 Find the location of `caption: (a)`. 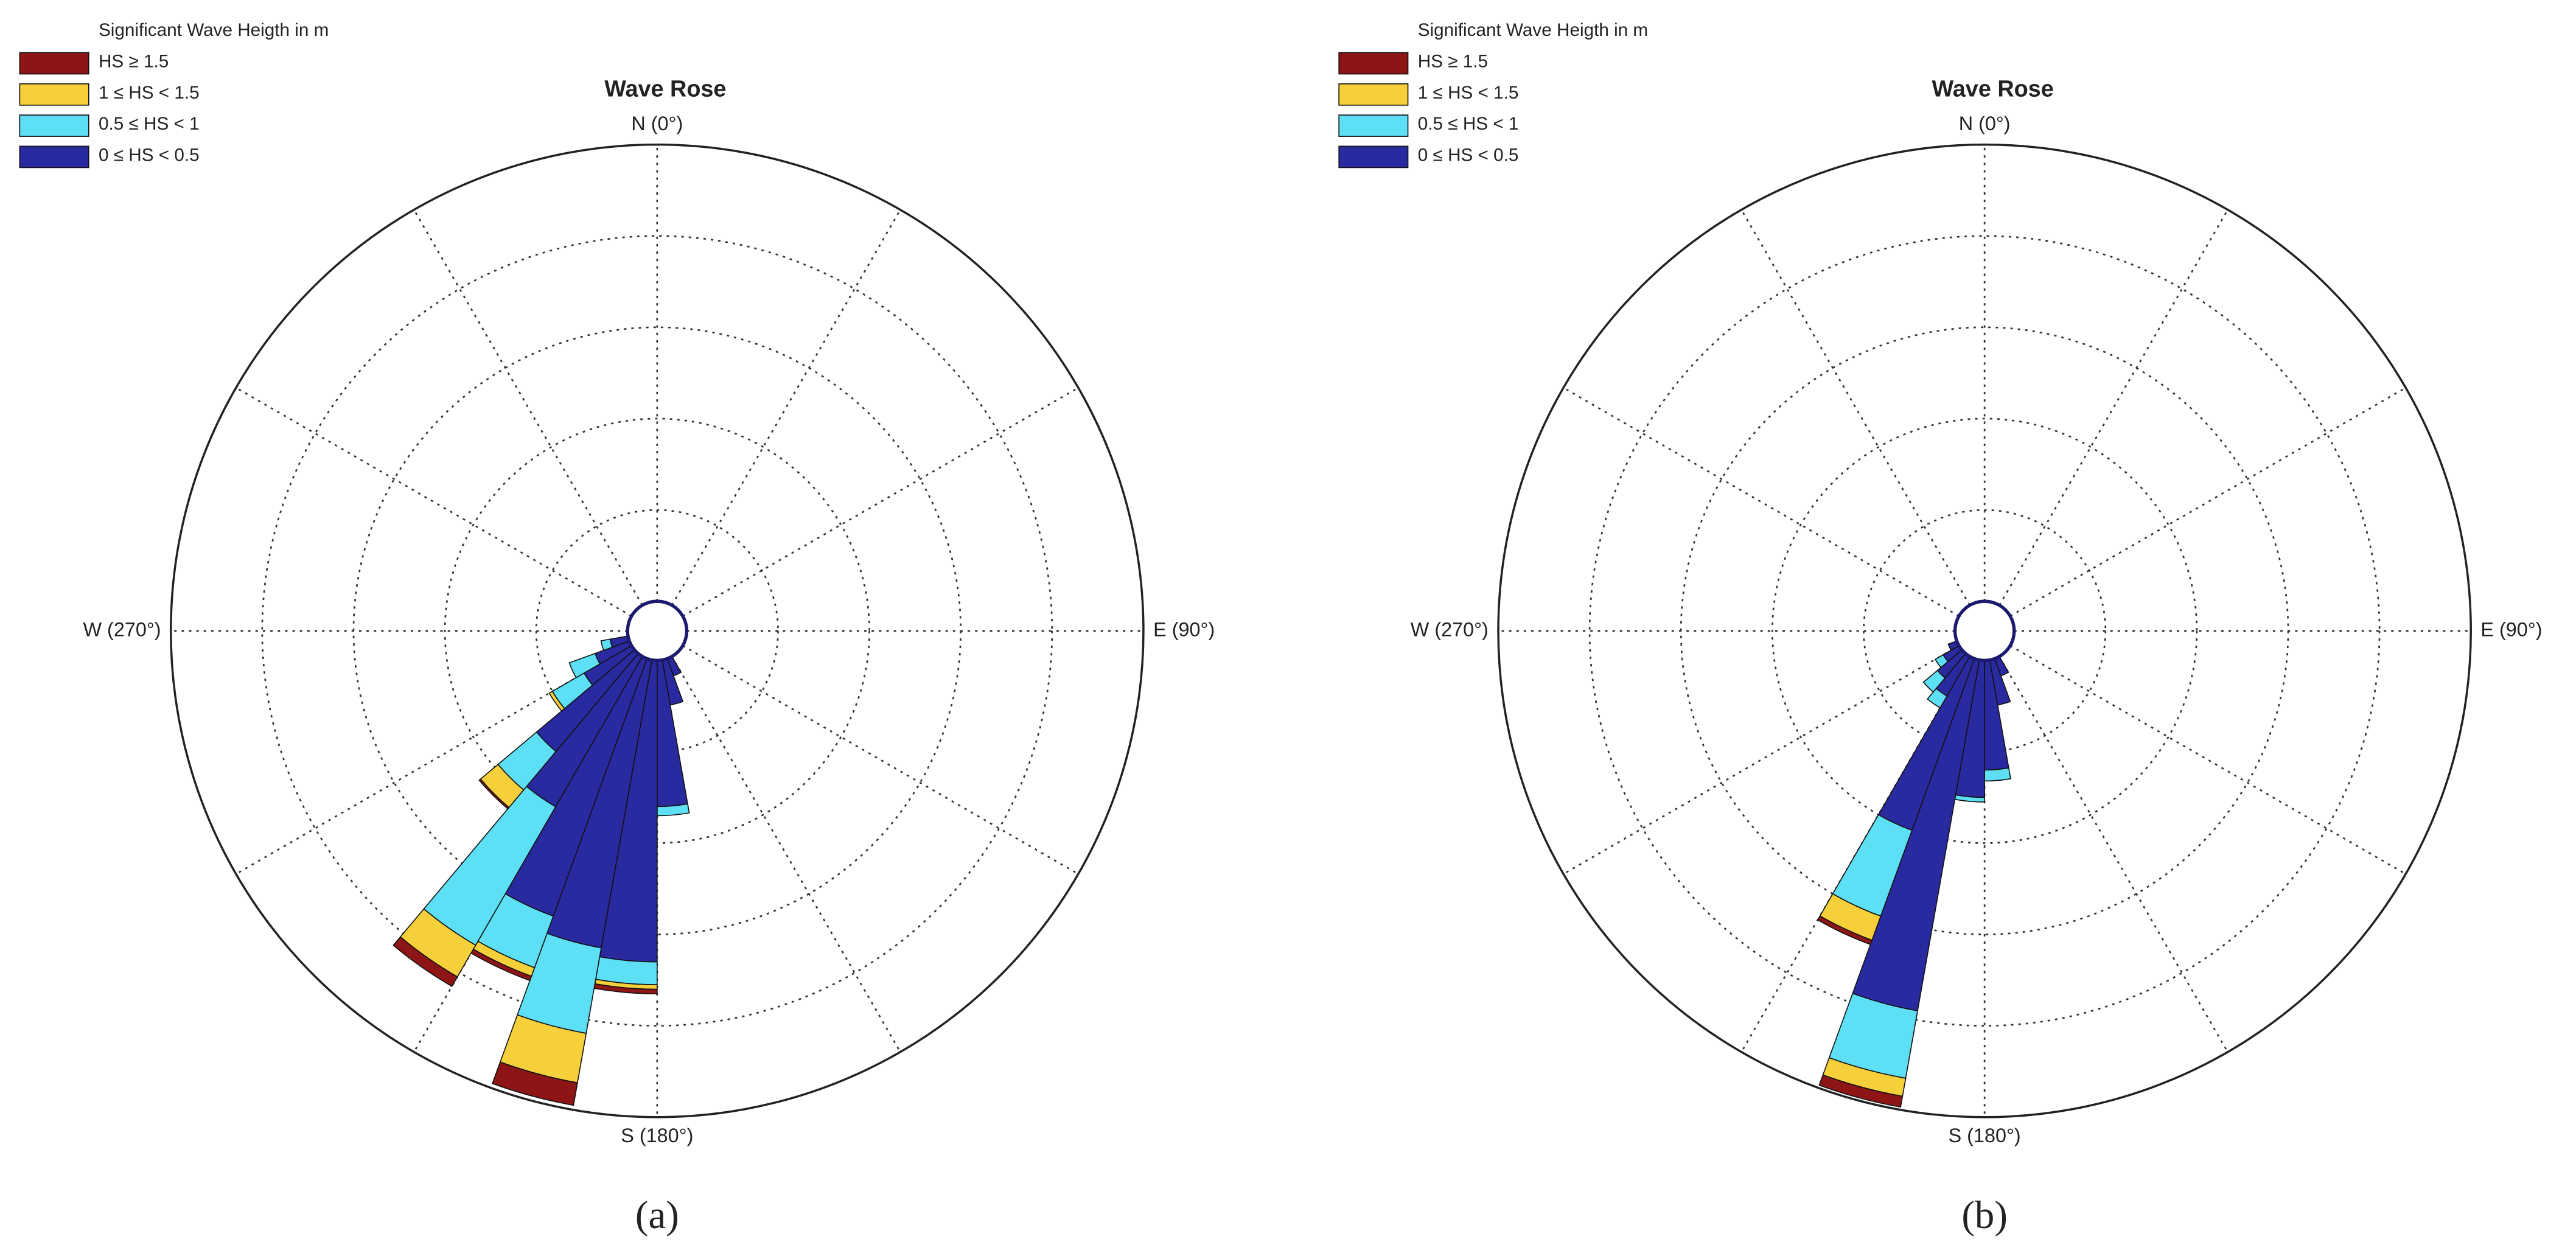

caption: (a) is located at coordinates (657, 1215).